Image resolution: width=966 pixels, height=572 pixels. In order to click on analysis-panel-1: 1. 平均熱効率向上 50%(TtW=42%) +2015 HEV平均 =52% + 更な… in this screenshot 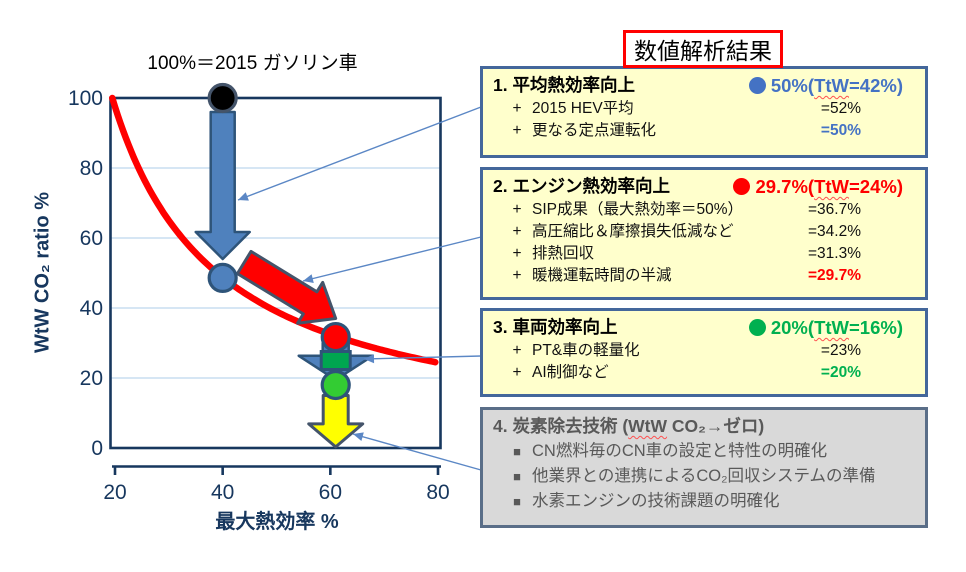, I will do `click(704, 112)`.